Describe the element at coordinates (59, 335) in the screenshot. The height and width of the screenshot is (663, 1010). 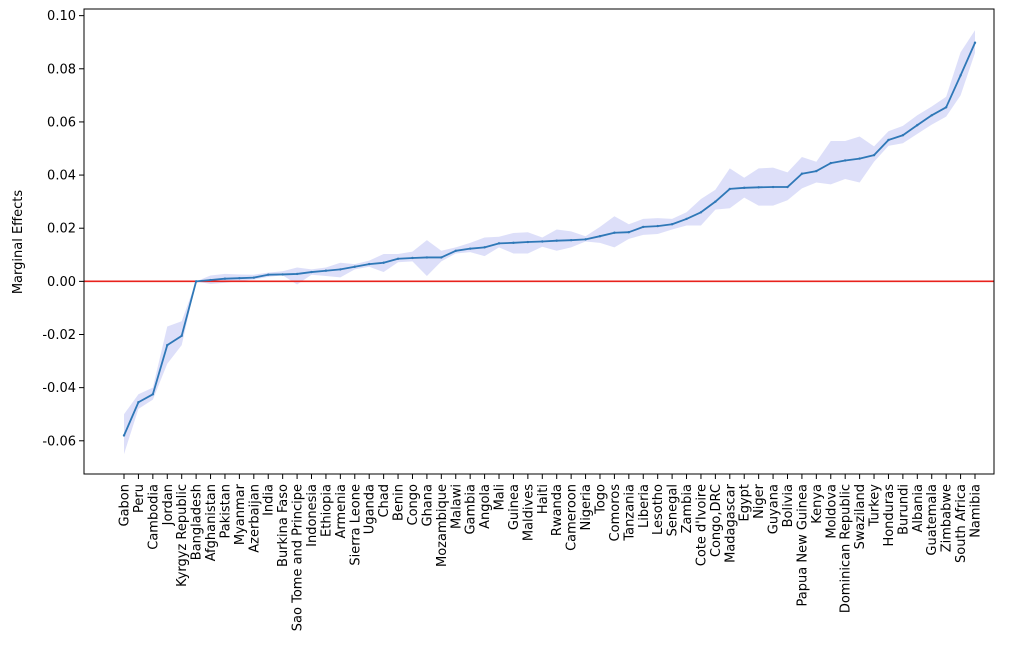
I see `y-tick-label: -0.02` at that location.